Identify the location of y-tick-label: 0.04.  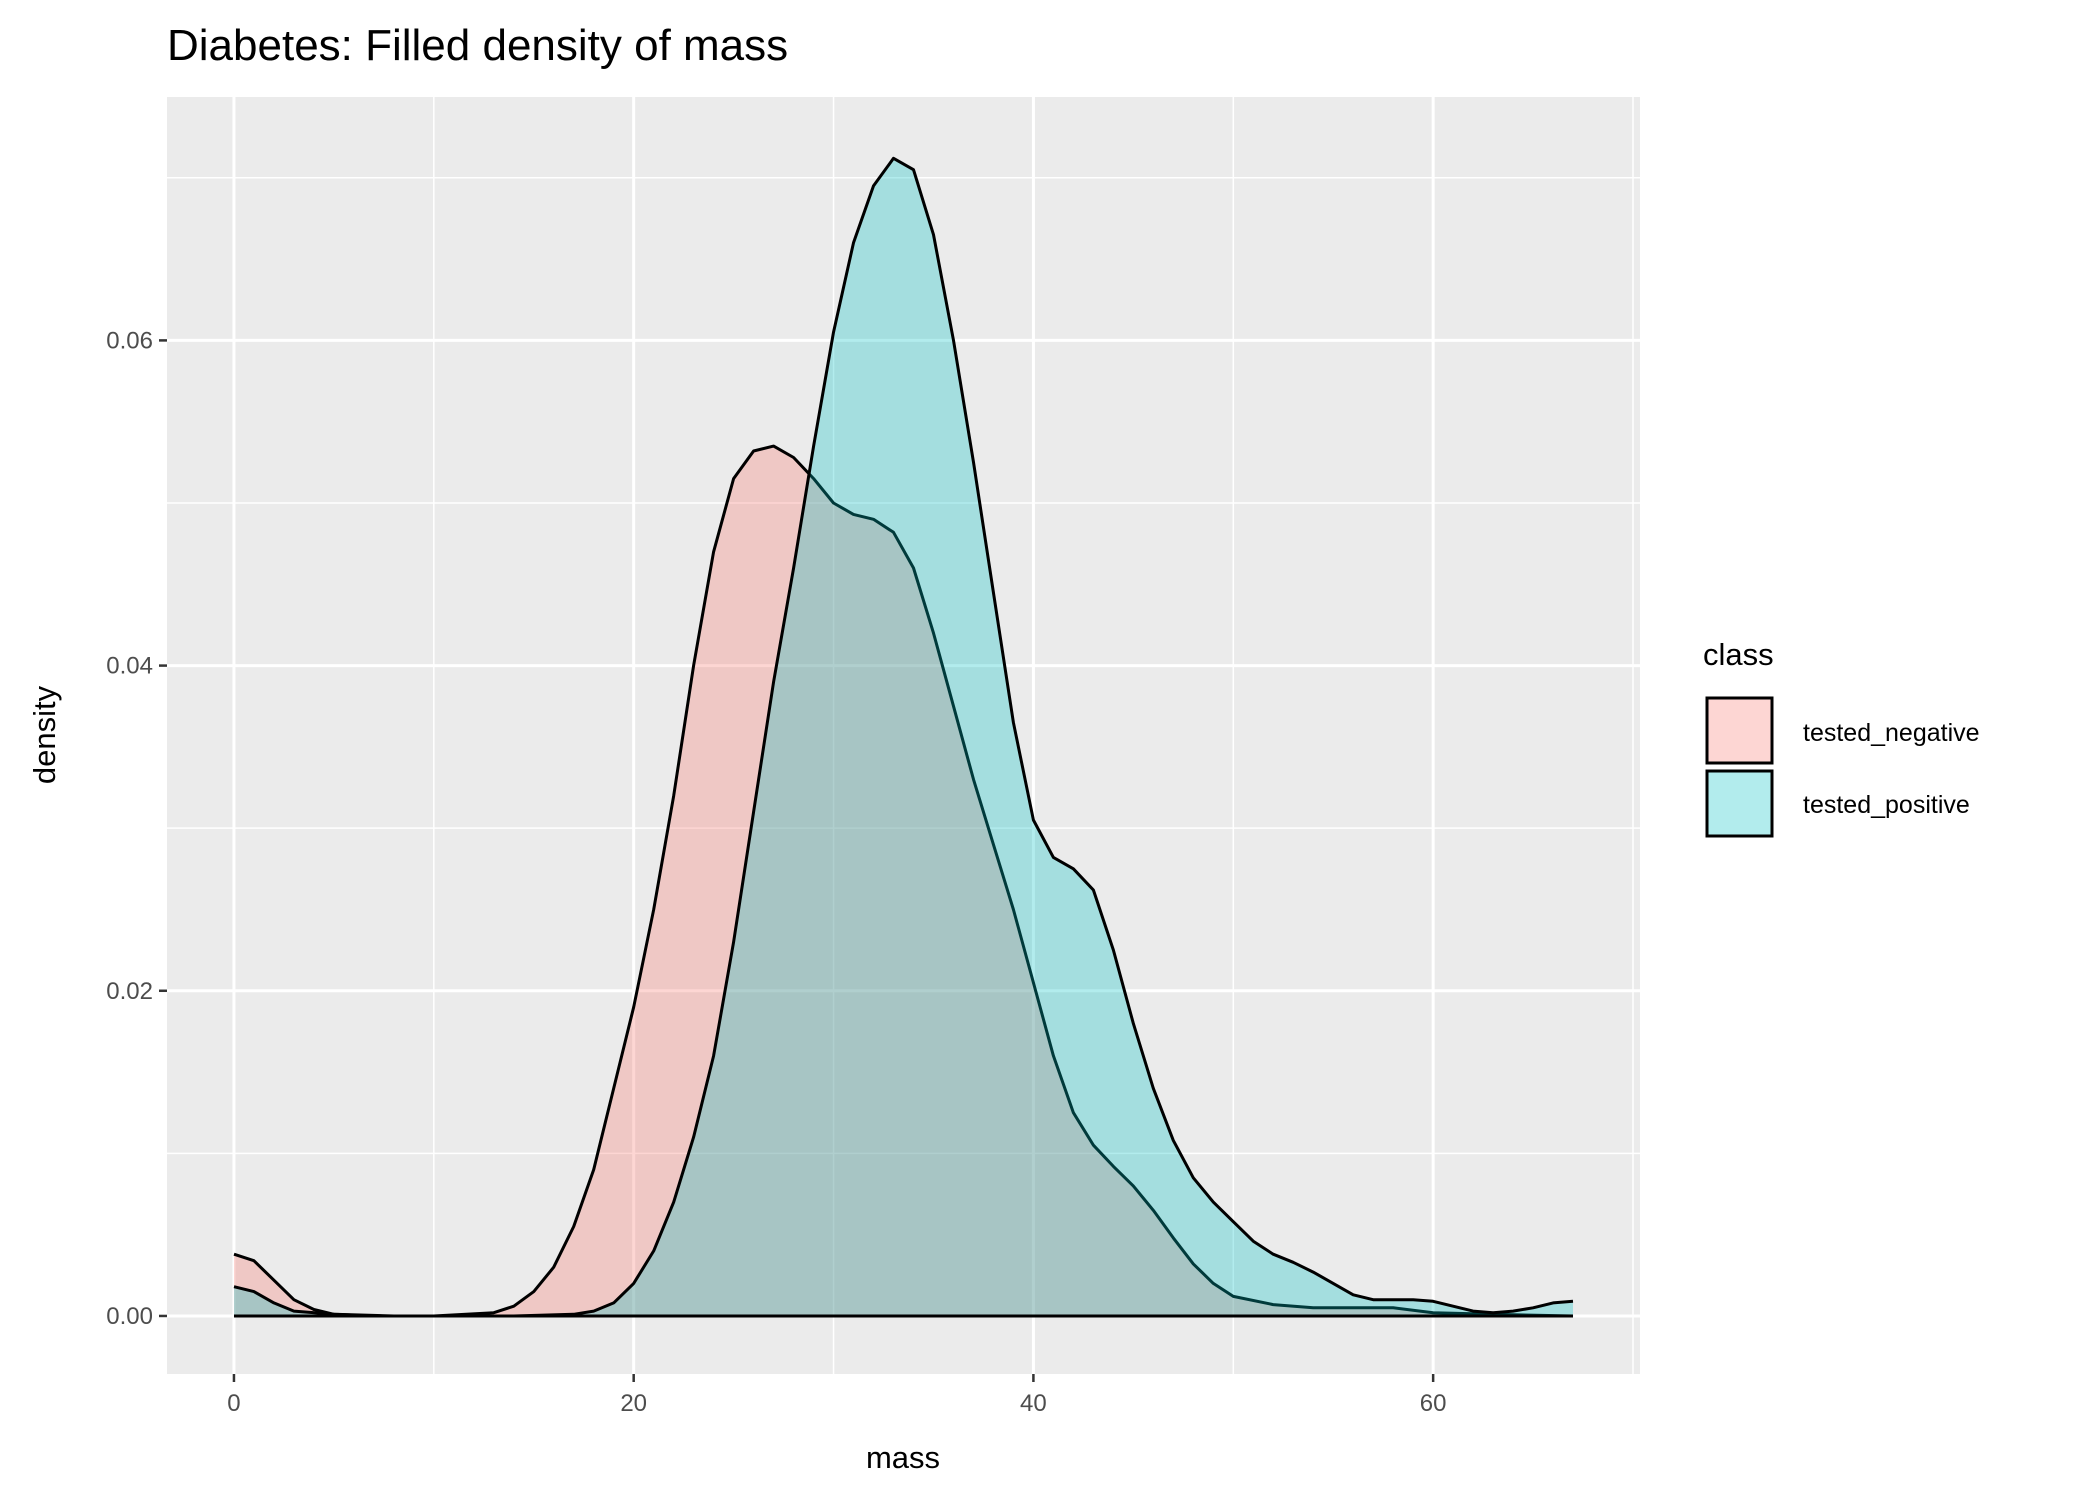
(129, 666).